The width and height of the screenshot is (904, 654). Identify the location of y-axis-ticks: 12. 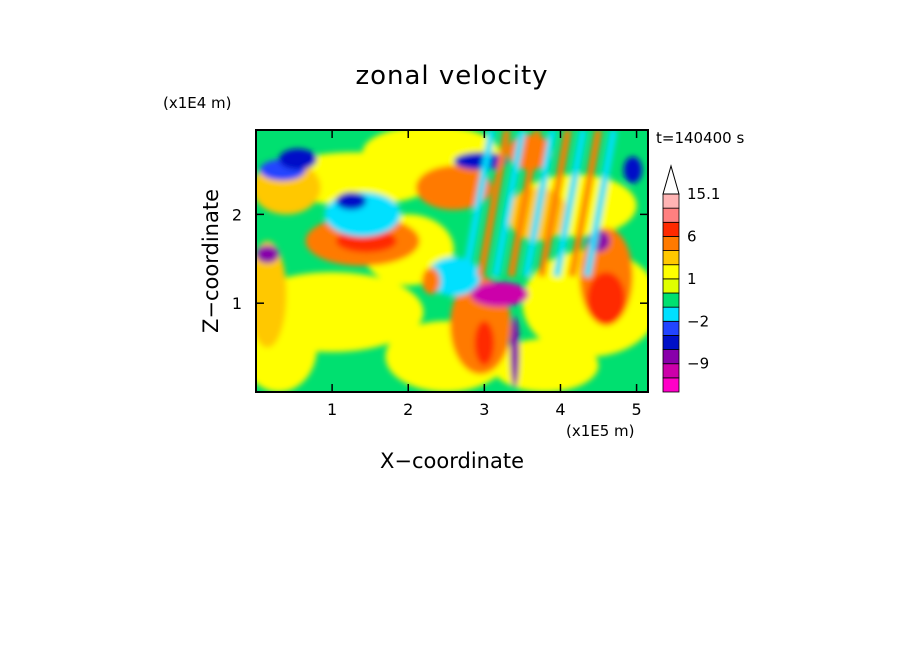
(440, 259).